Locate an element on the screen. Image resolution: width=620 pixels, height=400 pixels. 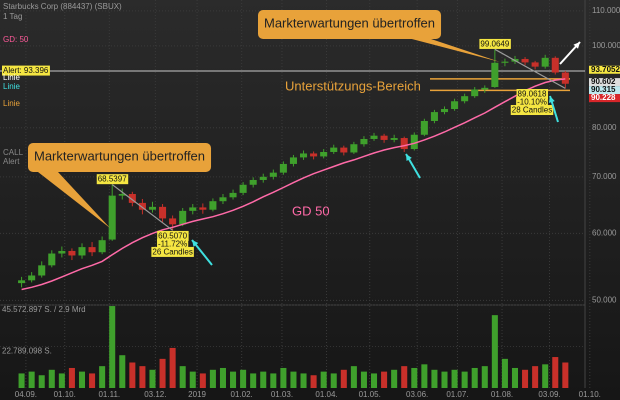
y-tick-label: 80.000 is located at coordinates (604, 127).